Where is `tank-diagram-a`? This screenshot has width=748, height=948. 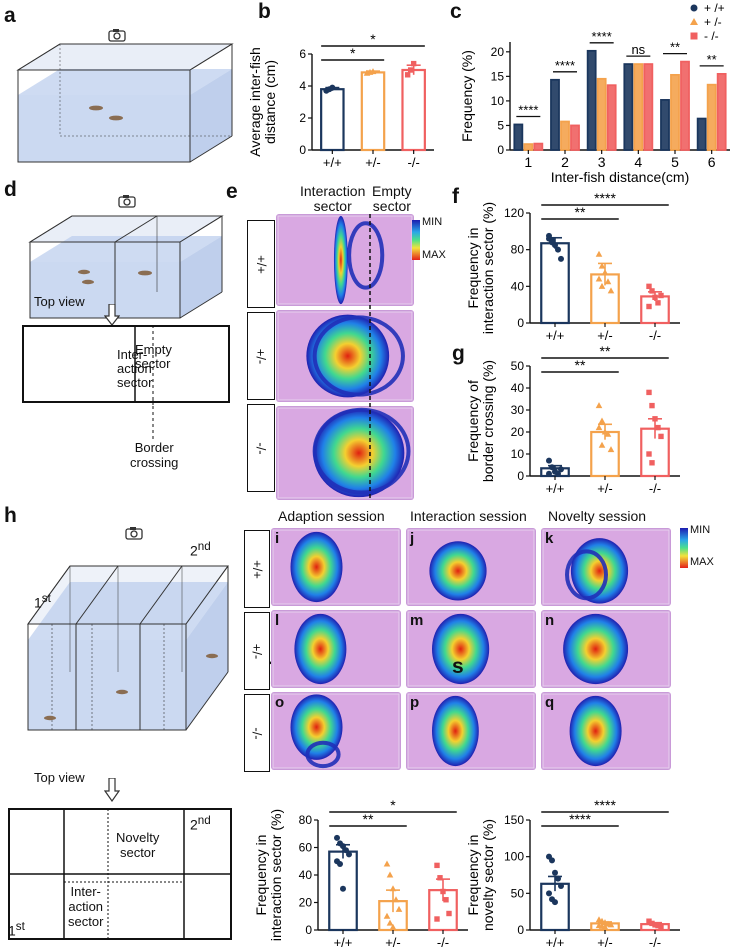 tank-diagram-a is located at coordinates (125, 103).